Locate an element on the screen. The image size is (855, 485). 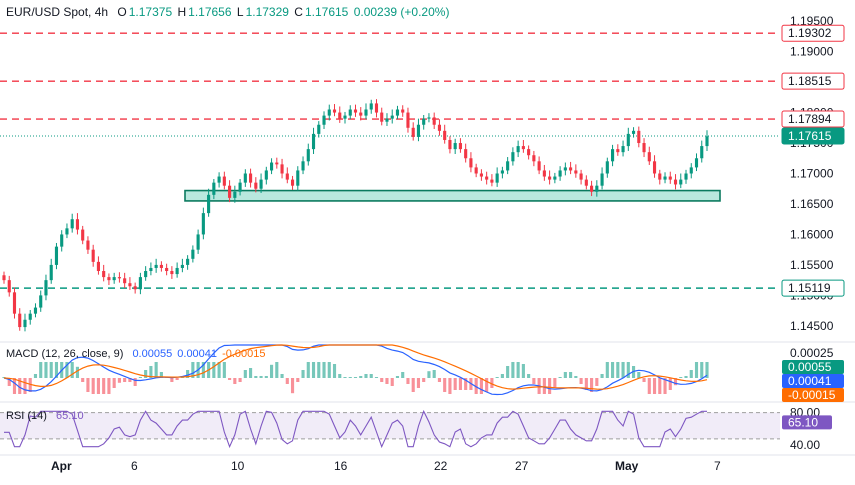
x-tick-label: 10 is located at coordinates (238, 466).